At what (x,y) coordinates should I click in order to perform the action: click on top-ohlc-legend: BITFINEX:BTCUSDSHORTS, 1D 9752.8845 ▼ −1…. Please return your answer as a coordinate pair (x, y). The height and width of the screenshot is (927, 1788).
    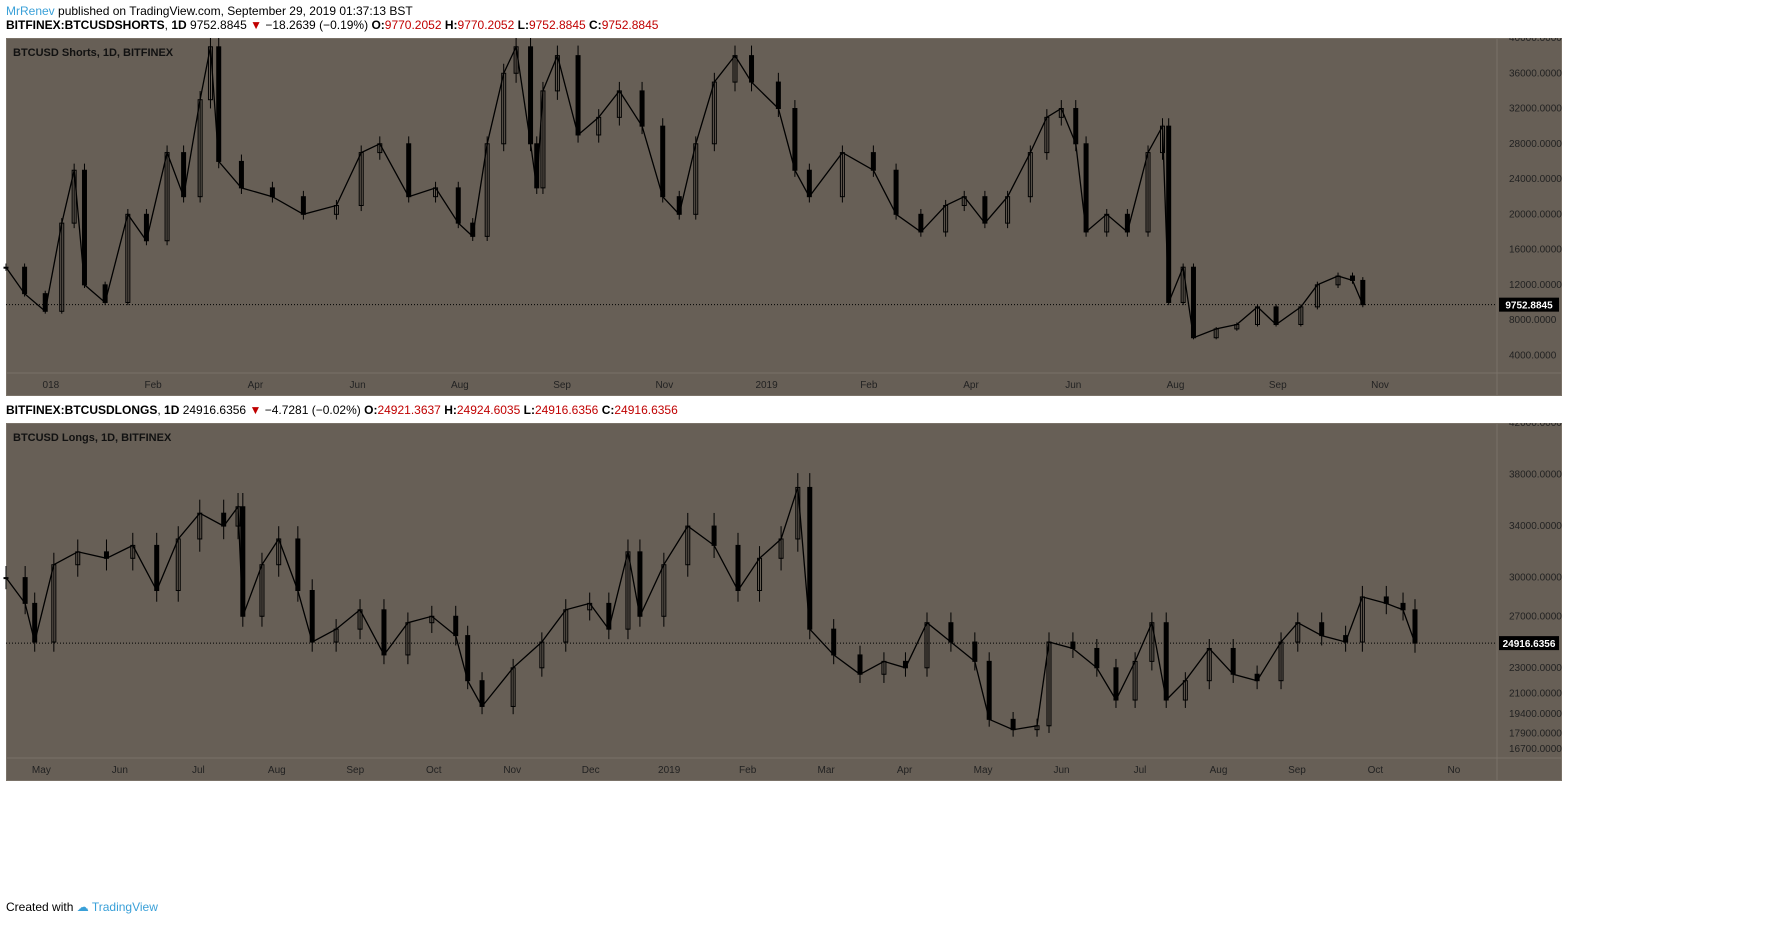
    Looking at the image, I should click on (332, 25).